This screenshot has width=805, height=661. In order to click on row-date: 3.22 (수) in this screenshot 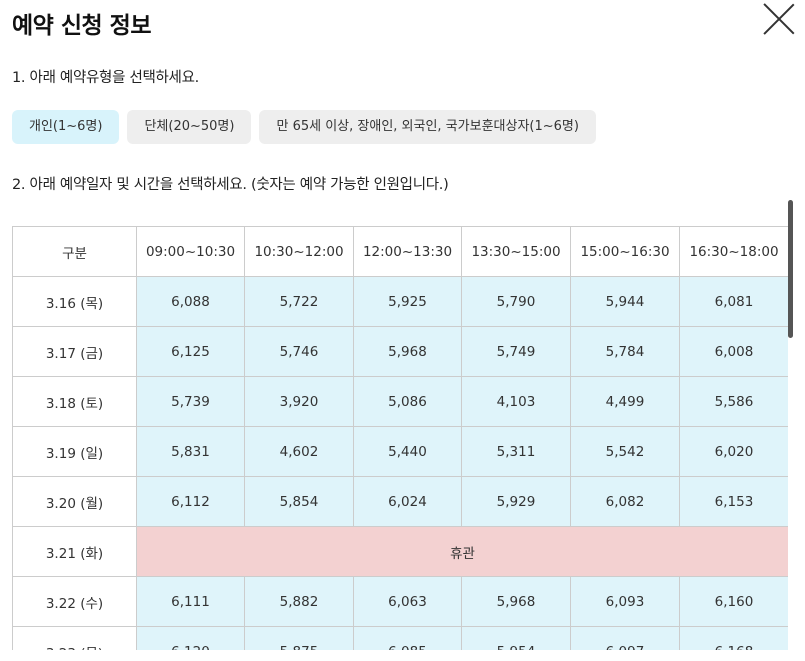, I will do `click(74, 601)`.